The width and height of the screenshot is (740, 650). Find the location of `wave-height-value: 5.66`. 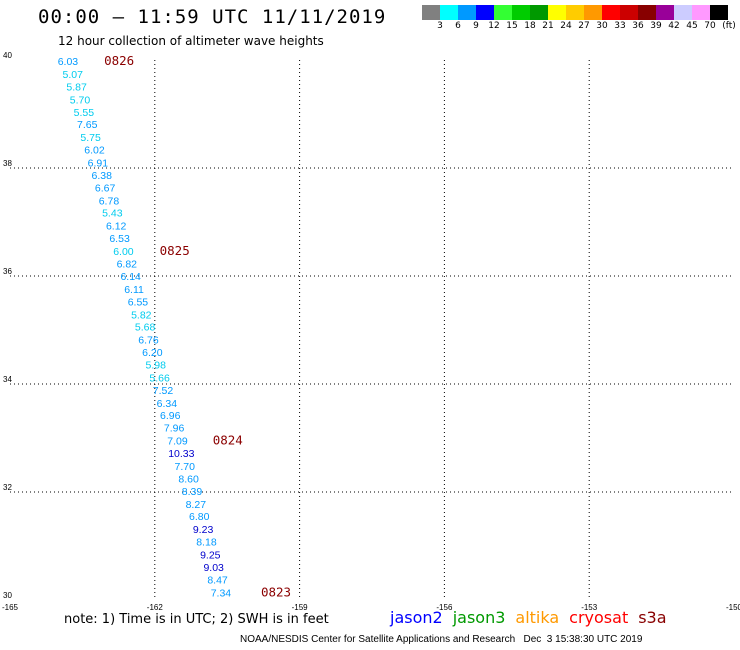

wave-height-value: 5.66 is located at coordinates (159, 378).